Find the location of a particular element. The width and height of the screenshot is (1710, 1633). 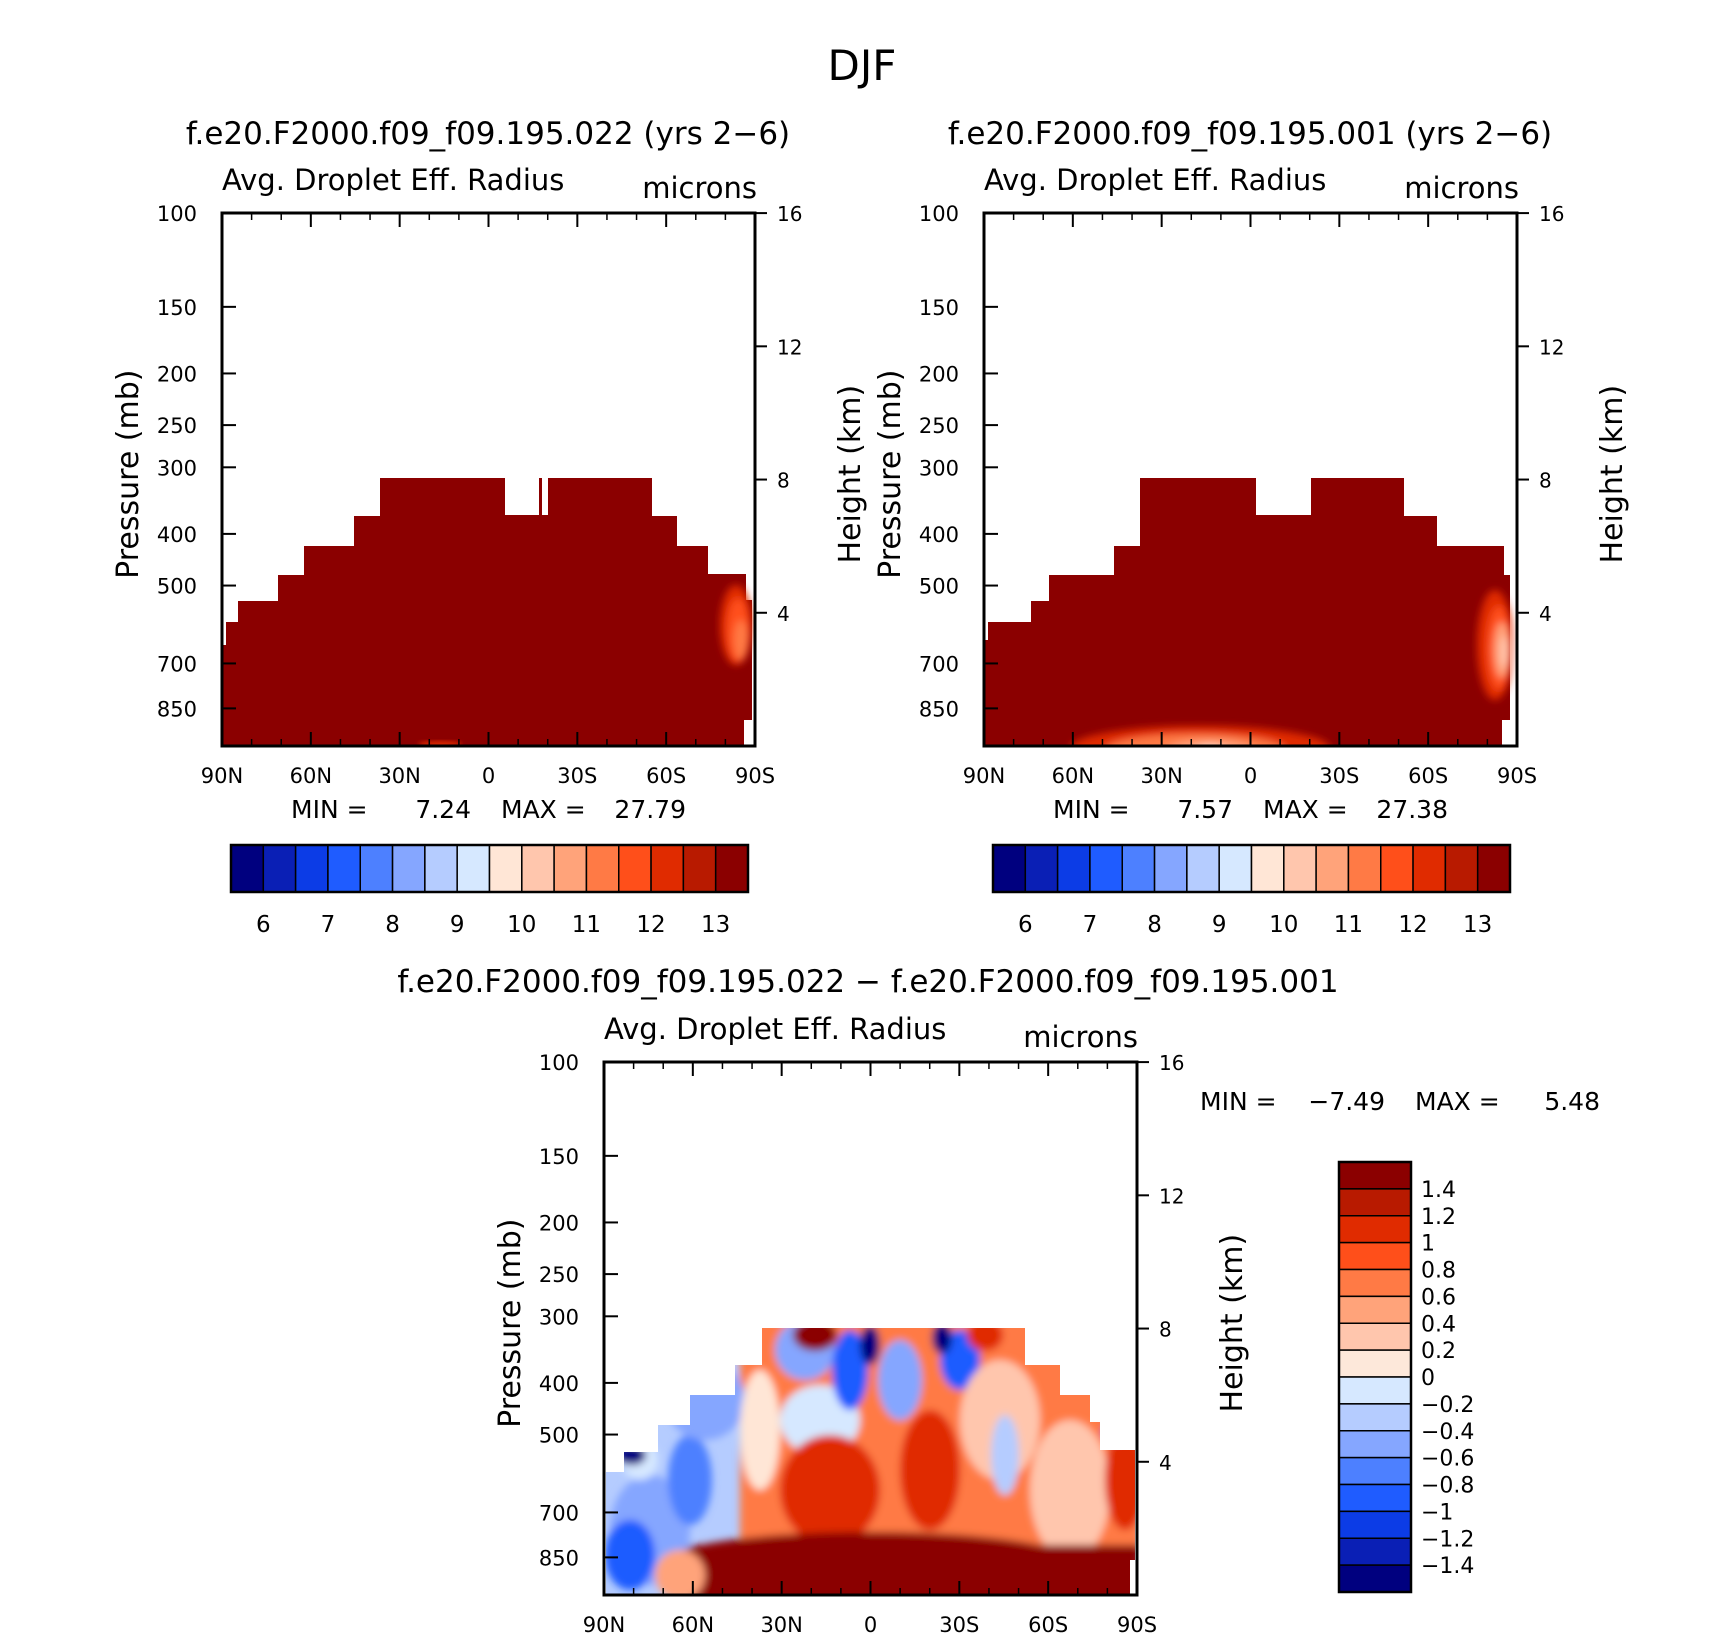

panel-1-y-tick-label: 400 is located at coordinates (177, 535).